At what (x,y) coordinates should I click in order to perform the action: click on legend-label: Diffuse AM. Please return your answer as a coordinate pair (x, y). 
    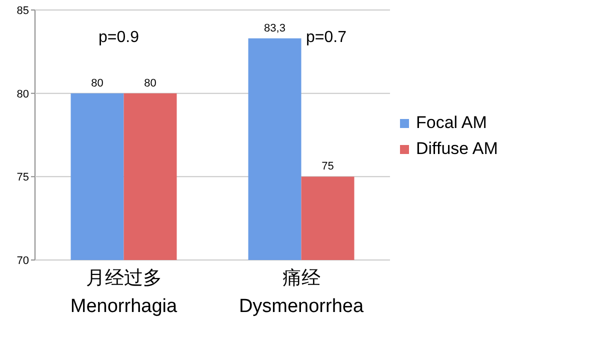
    Looking at the image, I should click on (457, 148).